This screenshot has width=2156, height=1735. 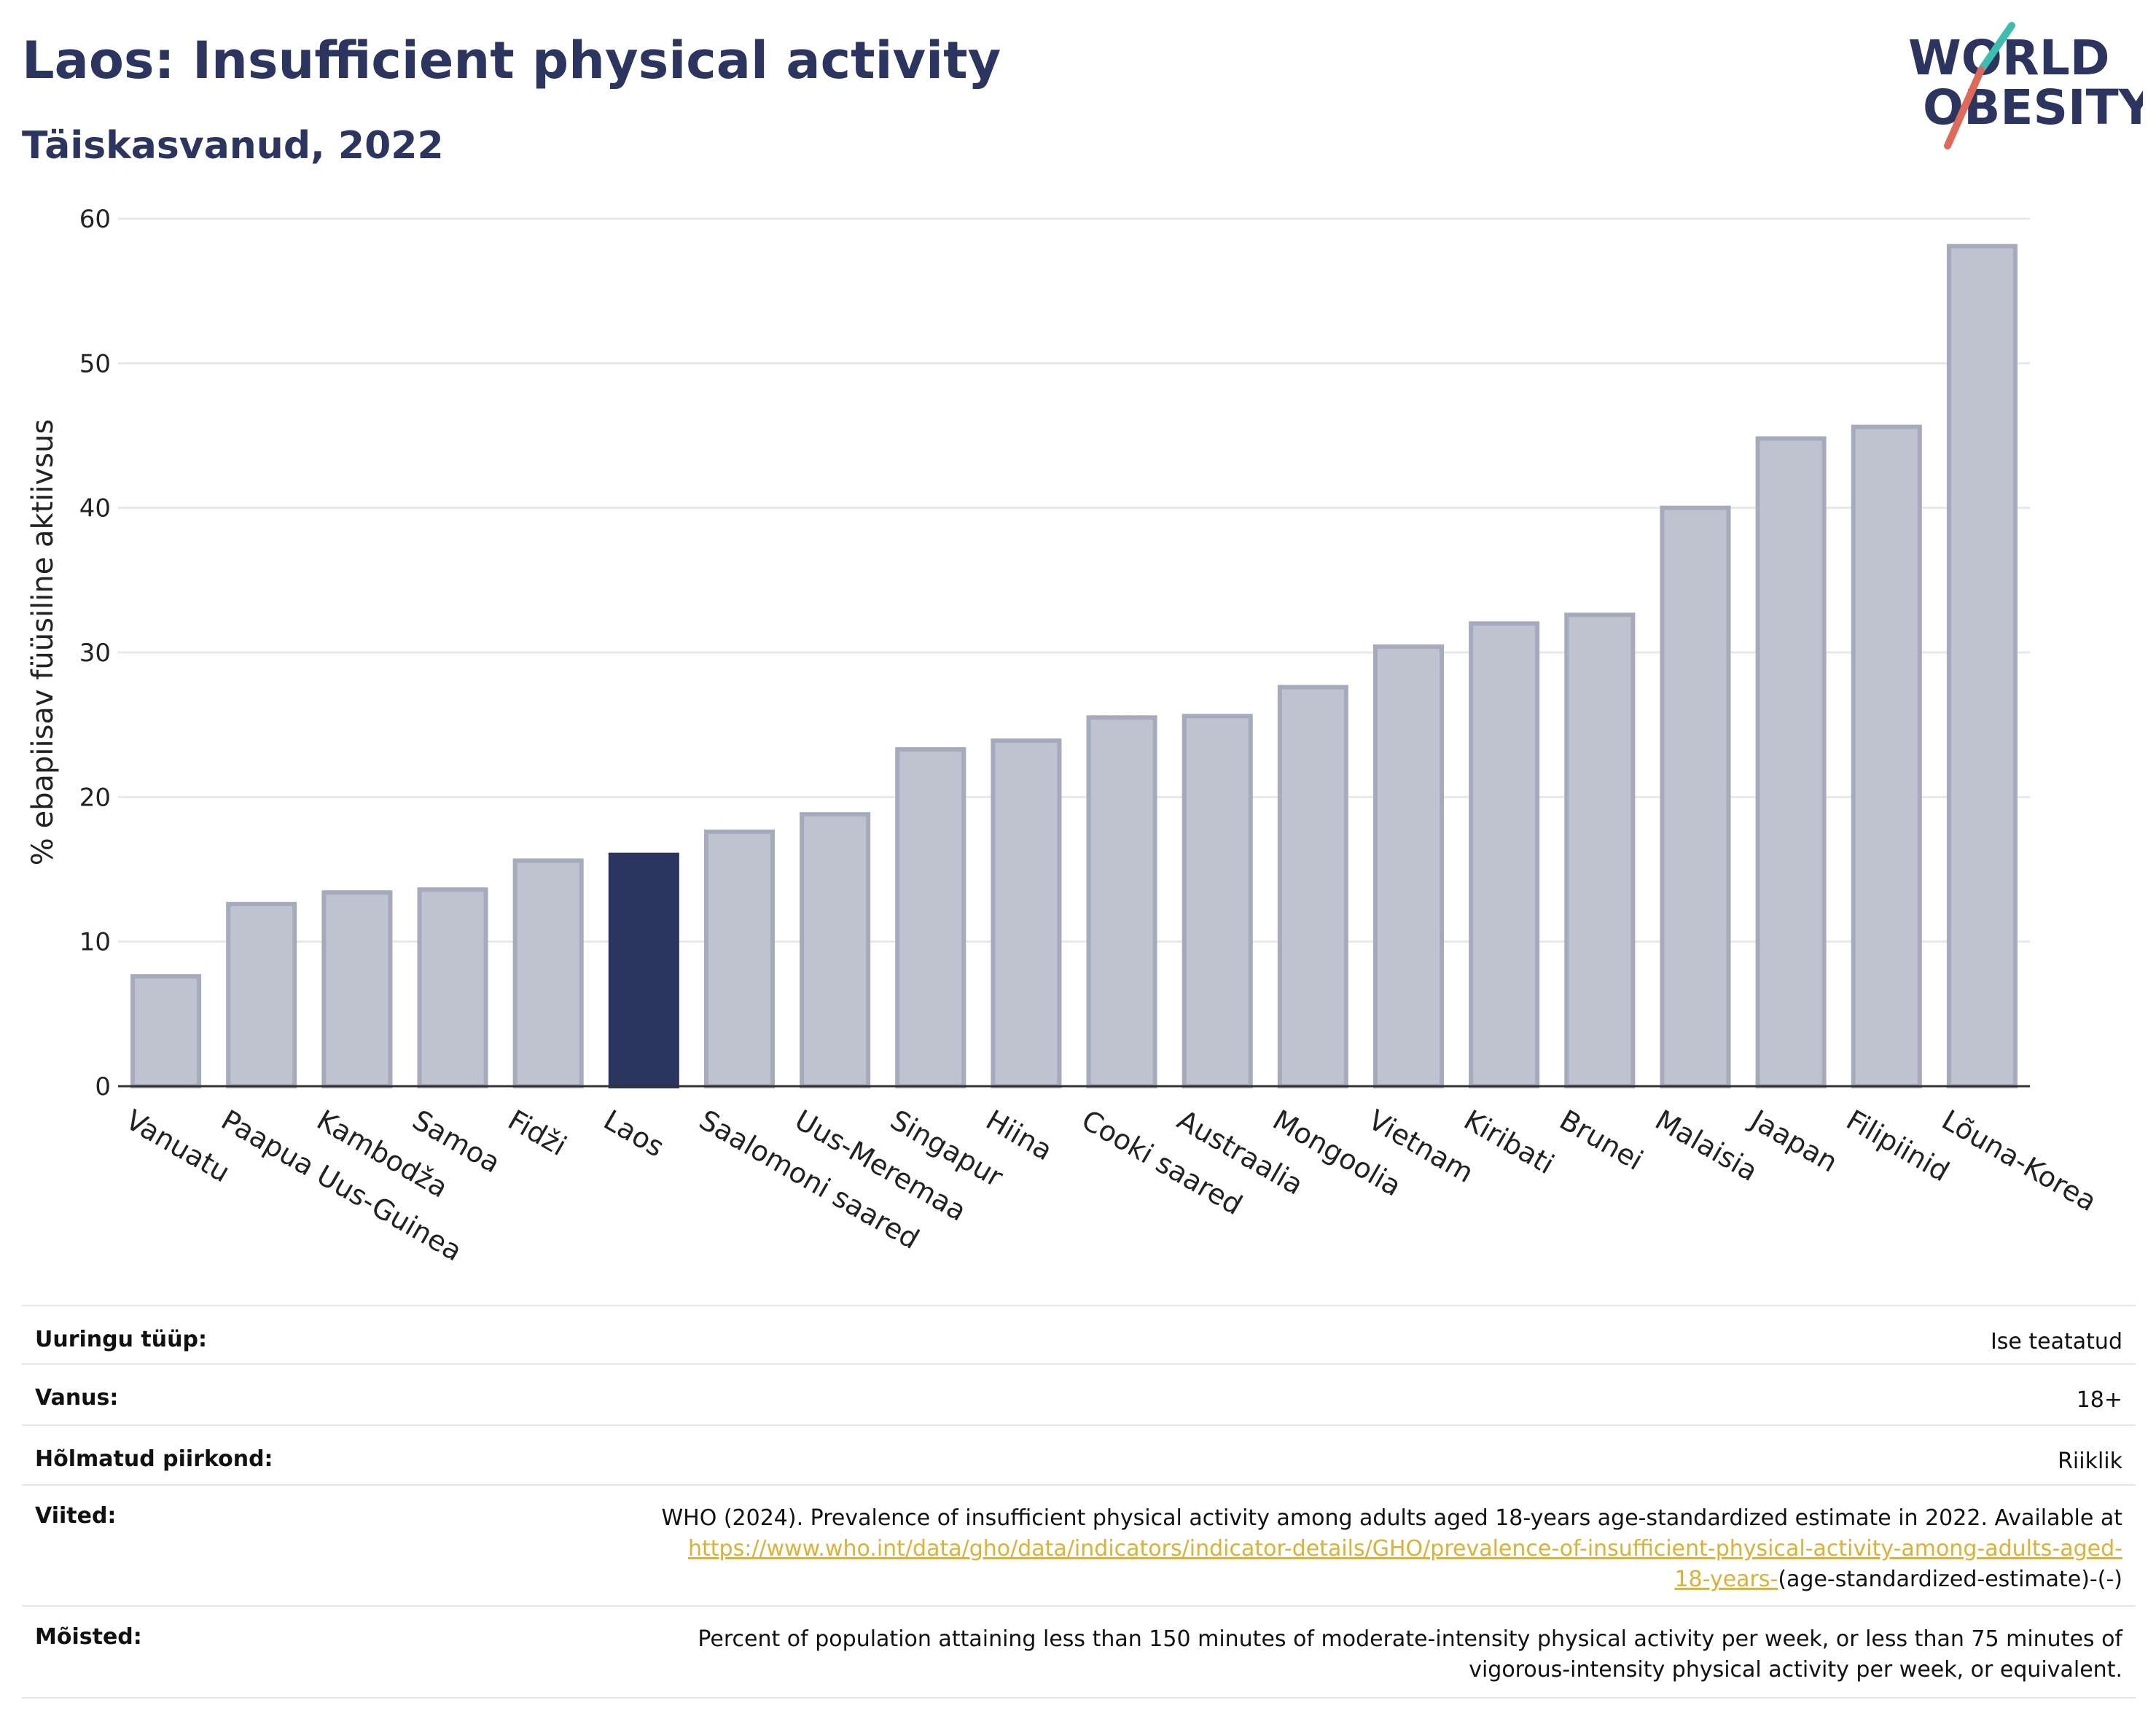 I want to click on bar-laos, so click(x=644, y=970).